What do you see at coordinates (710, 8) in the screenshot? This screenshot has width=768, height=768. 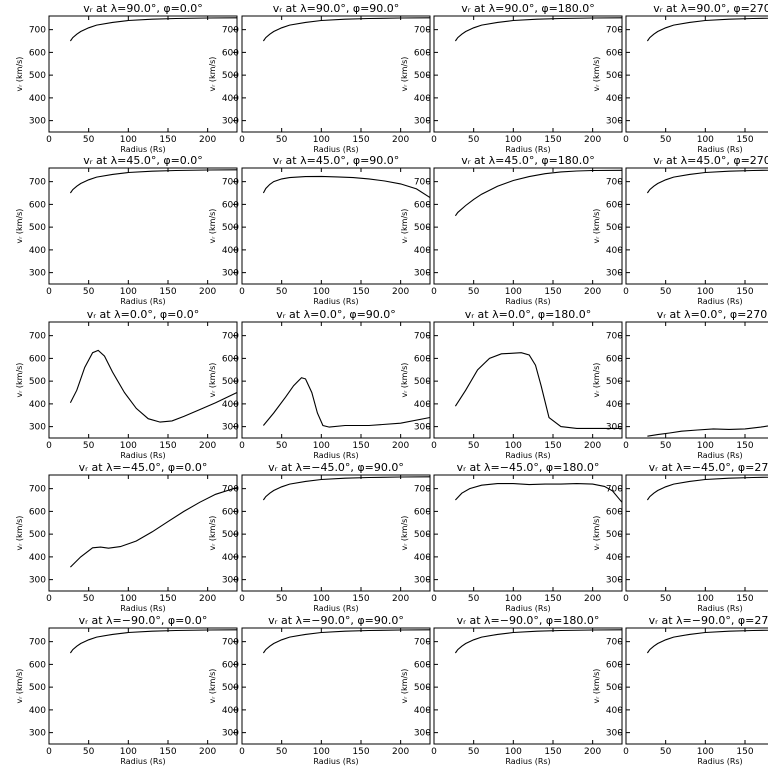 I see `subplot-title: vᵣ at λ=90.0°, φ=270.0°` at bounding box center [710, 8].